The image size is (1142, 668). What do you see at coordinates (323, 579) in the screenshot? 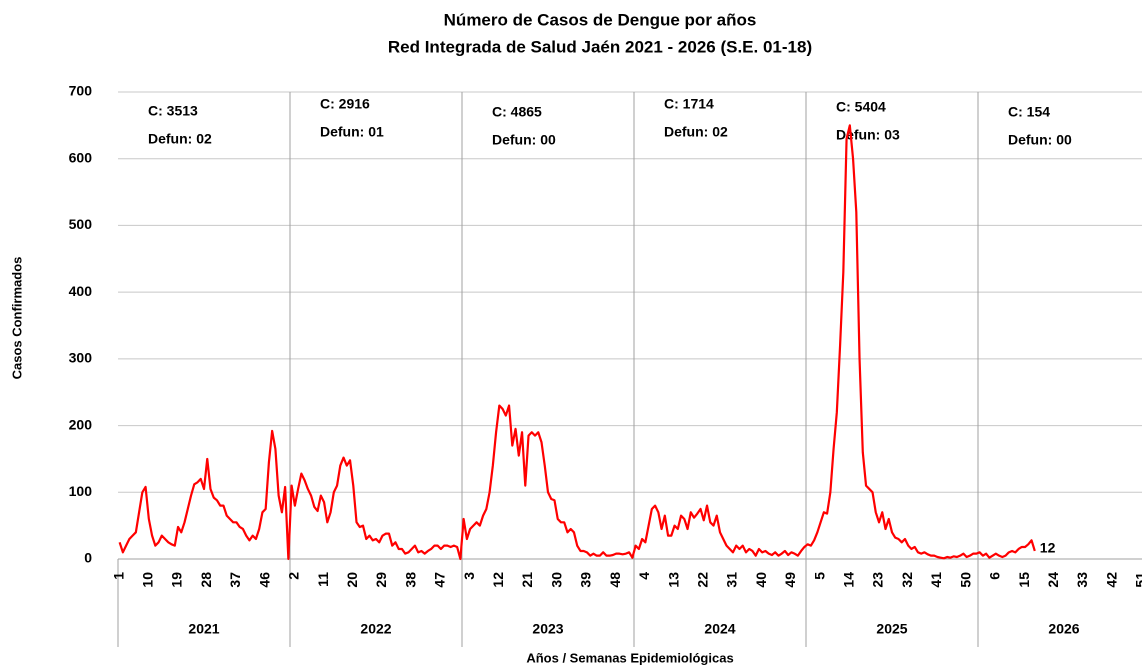
I see `x-tick-label: 11` at bounding box center [323, 579].